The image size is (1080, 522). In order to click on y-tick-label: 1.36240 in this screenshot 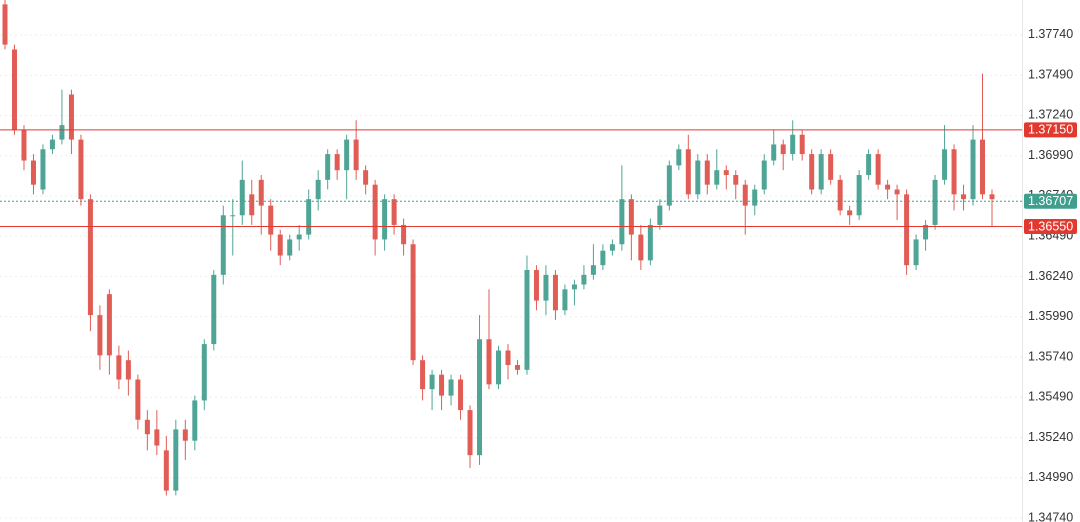, I will do `click(1050, 276)`.